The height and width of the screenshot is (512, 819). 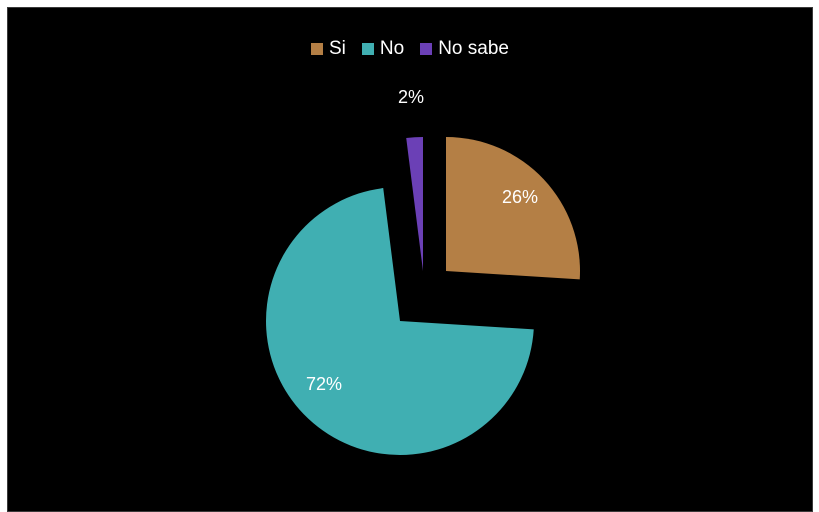 I want to click on slice-label-si: 26%, so click(x=520, y=197).